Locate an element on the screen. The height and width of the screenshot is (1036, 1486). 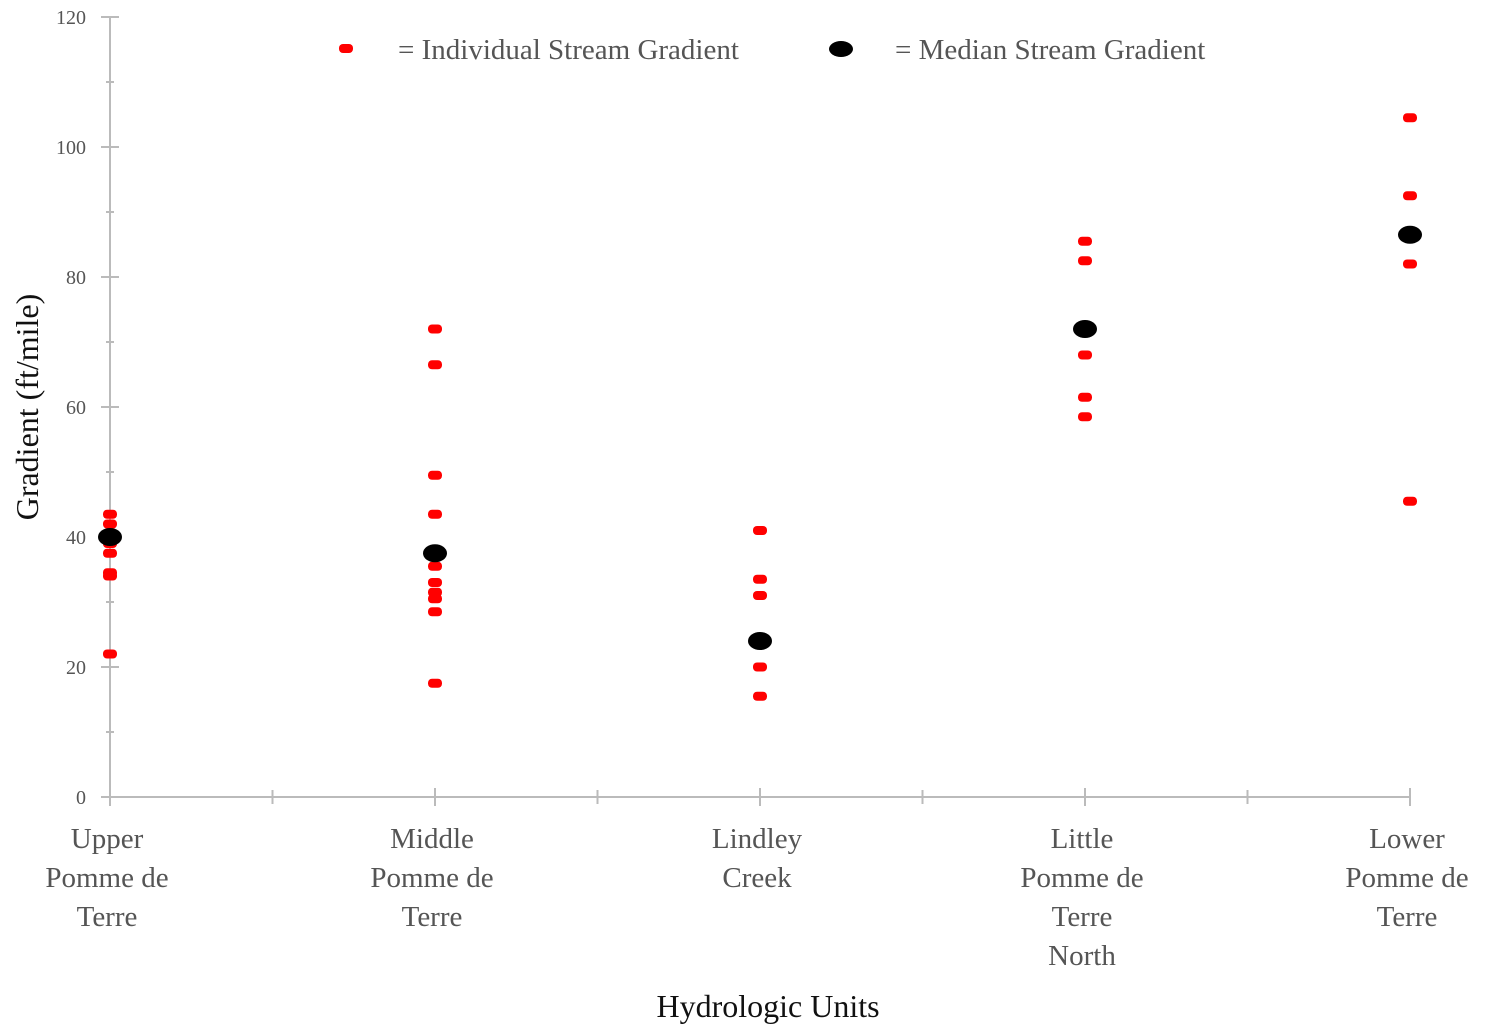
x-axis-title: Hydrologic Units is located at coordinates (767, 1006).